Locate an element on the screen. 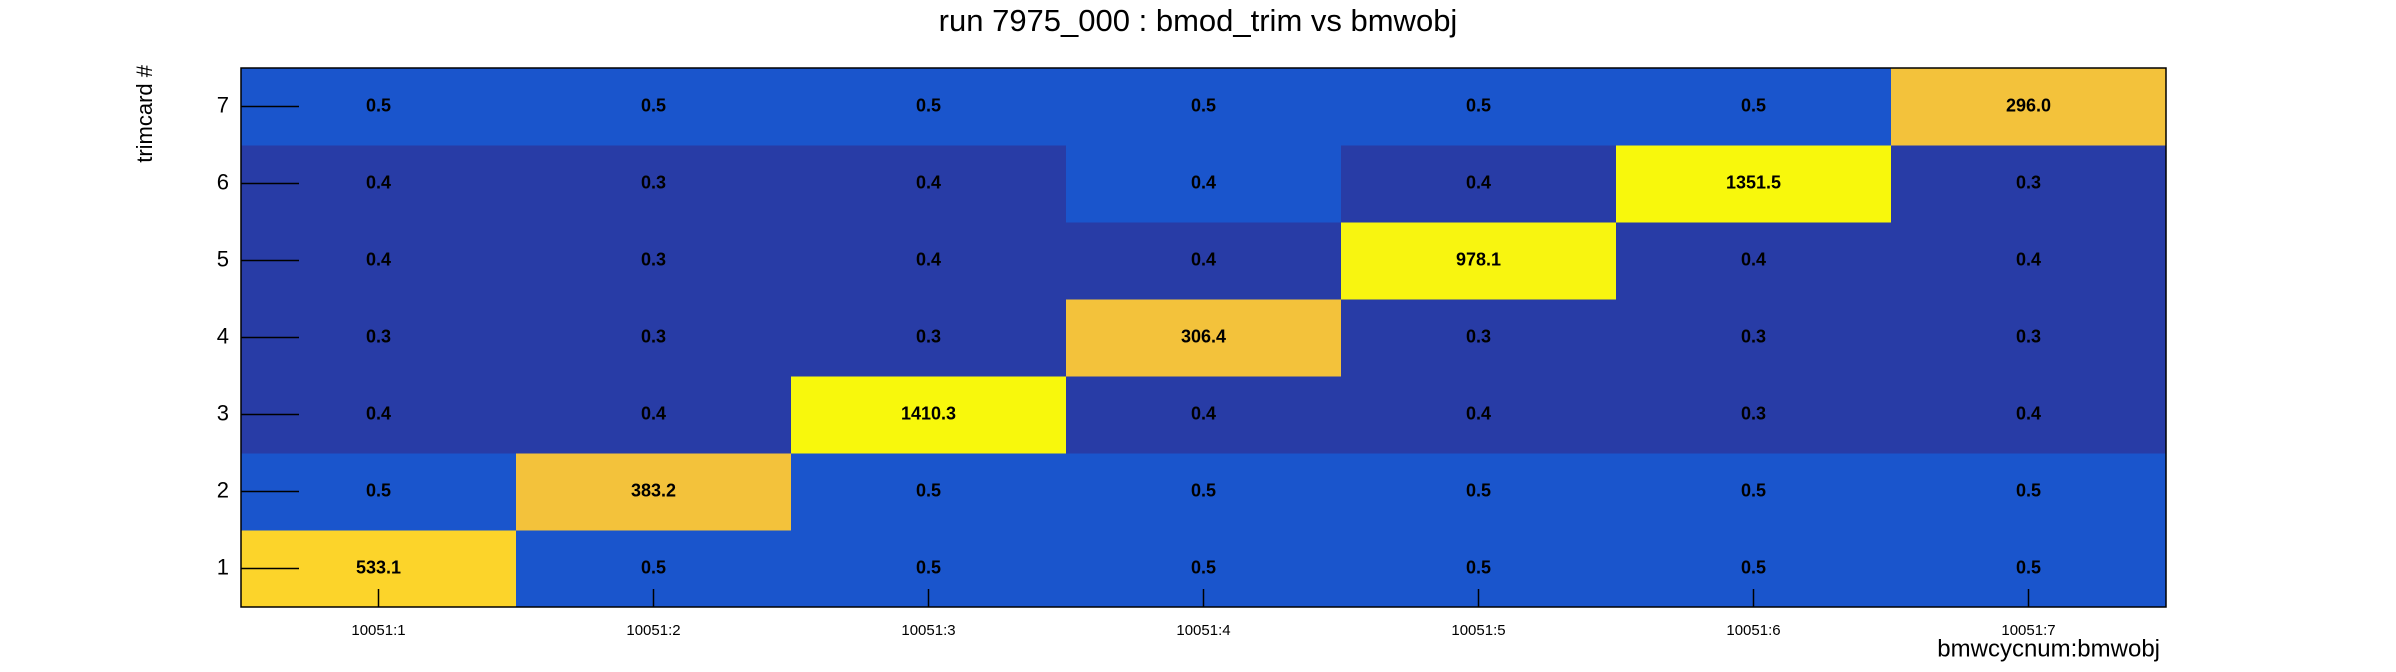 The width and height of the screenshot is (2396, 672). y-tick-label: 7 is located at coordinates (223, 104).